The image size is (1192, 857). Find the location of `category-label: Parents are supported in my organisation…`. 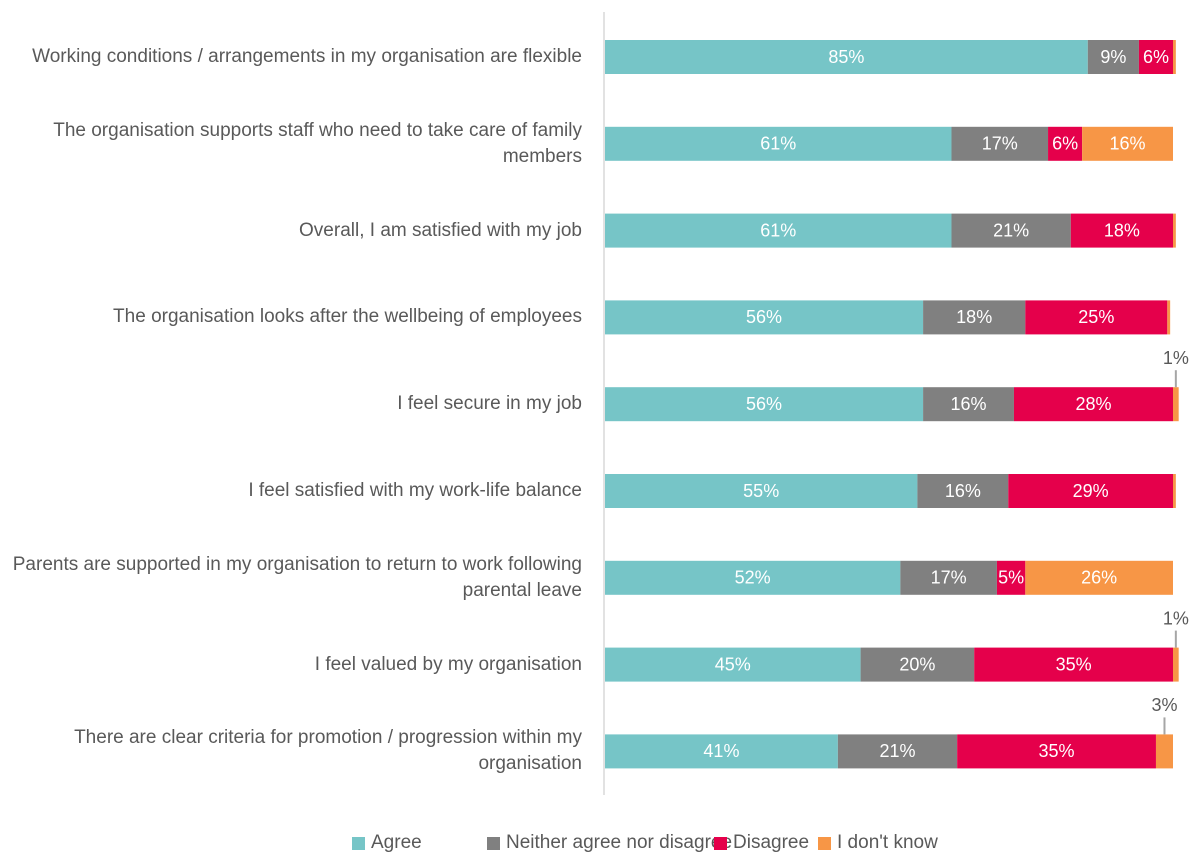

category-label: Parents are supported in my organisation… is located at coordinates (297, 577).